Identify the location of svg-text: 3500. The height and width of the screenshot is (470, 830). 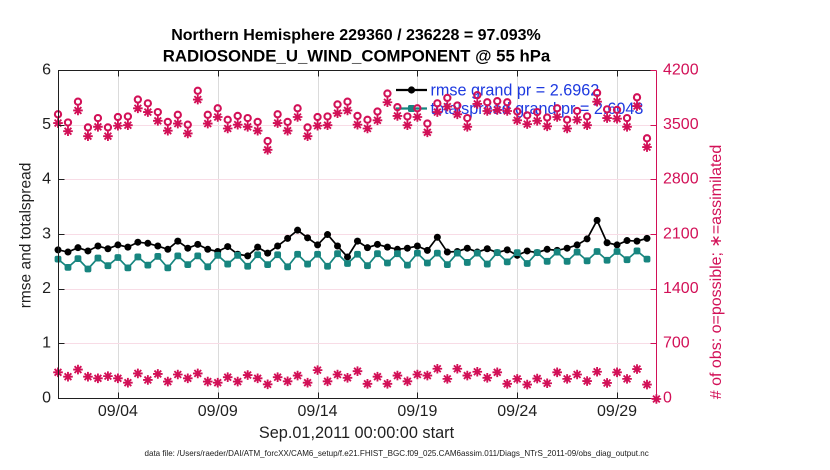
(681, 124).